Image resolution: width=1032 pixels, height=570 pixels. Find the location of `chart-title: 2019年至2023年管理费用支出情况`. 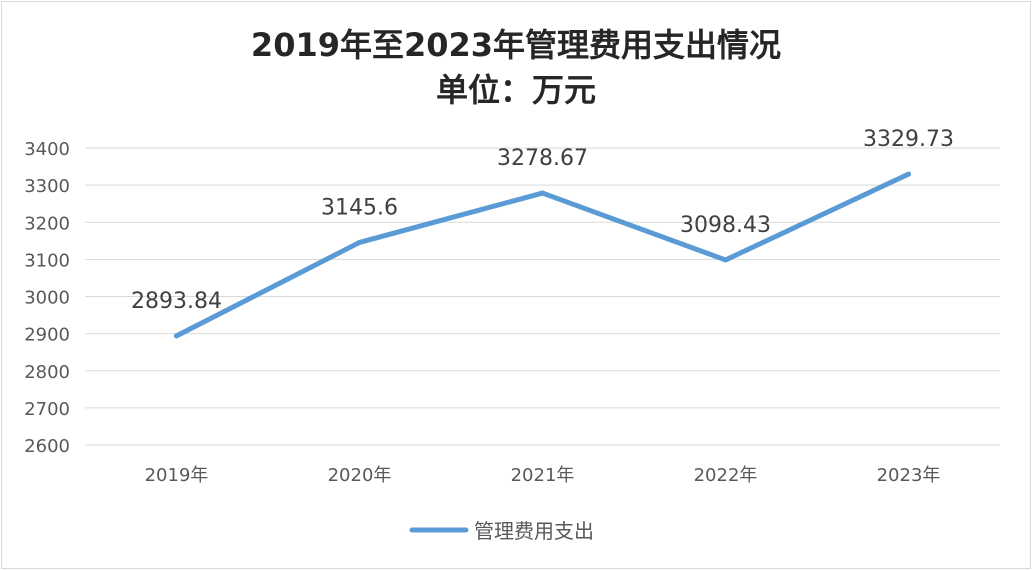

chart-title: 2019年至2023年管理费用支出情况 is located at coordinates (516, 45).